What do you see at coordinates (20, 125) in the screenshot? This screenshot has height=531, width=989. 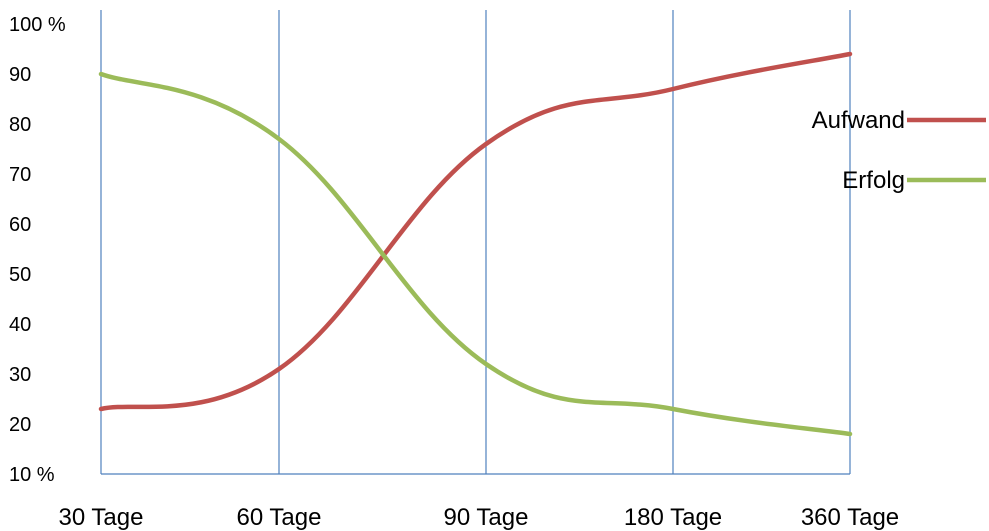 I see `y-tick-label: 80` at bounding box center [20, 125].